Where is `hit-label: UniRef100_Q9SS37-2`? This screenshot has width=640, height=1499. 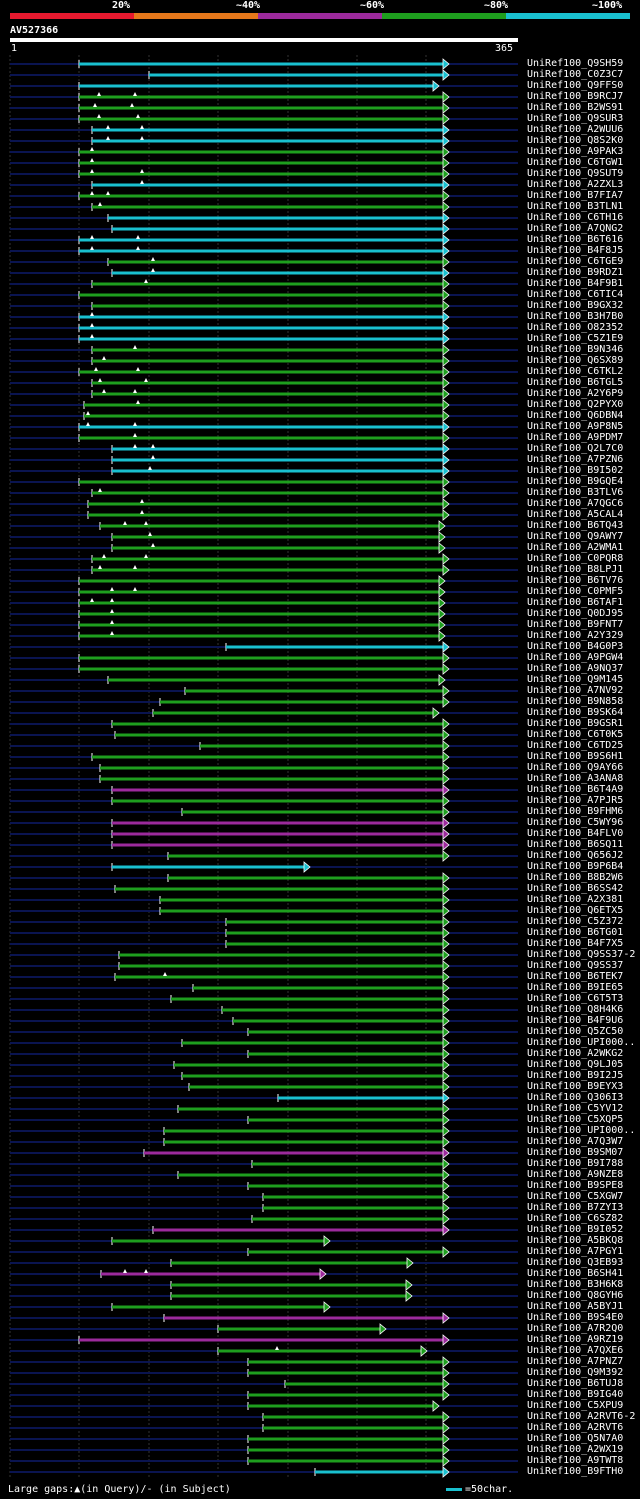
hit-label: UniRef100_Q9SS37-2 is located at coordinates (581, 954).